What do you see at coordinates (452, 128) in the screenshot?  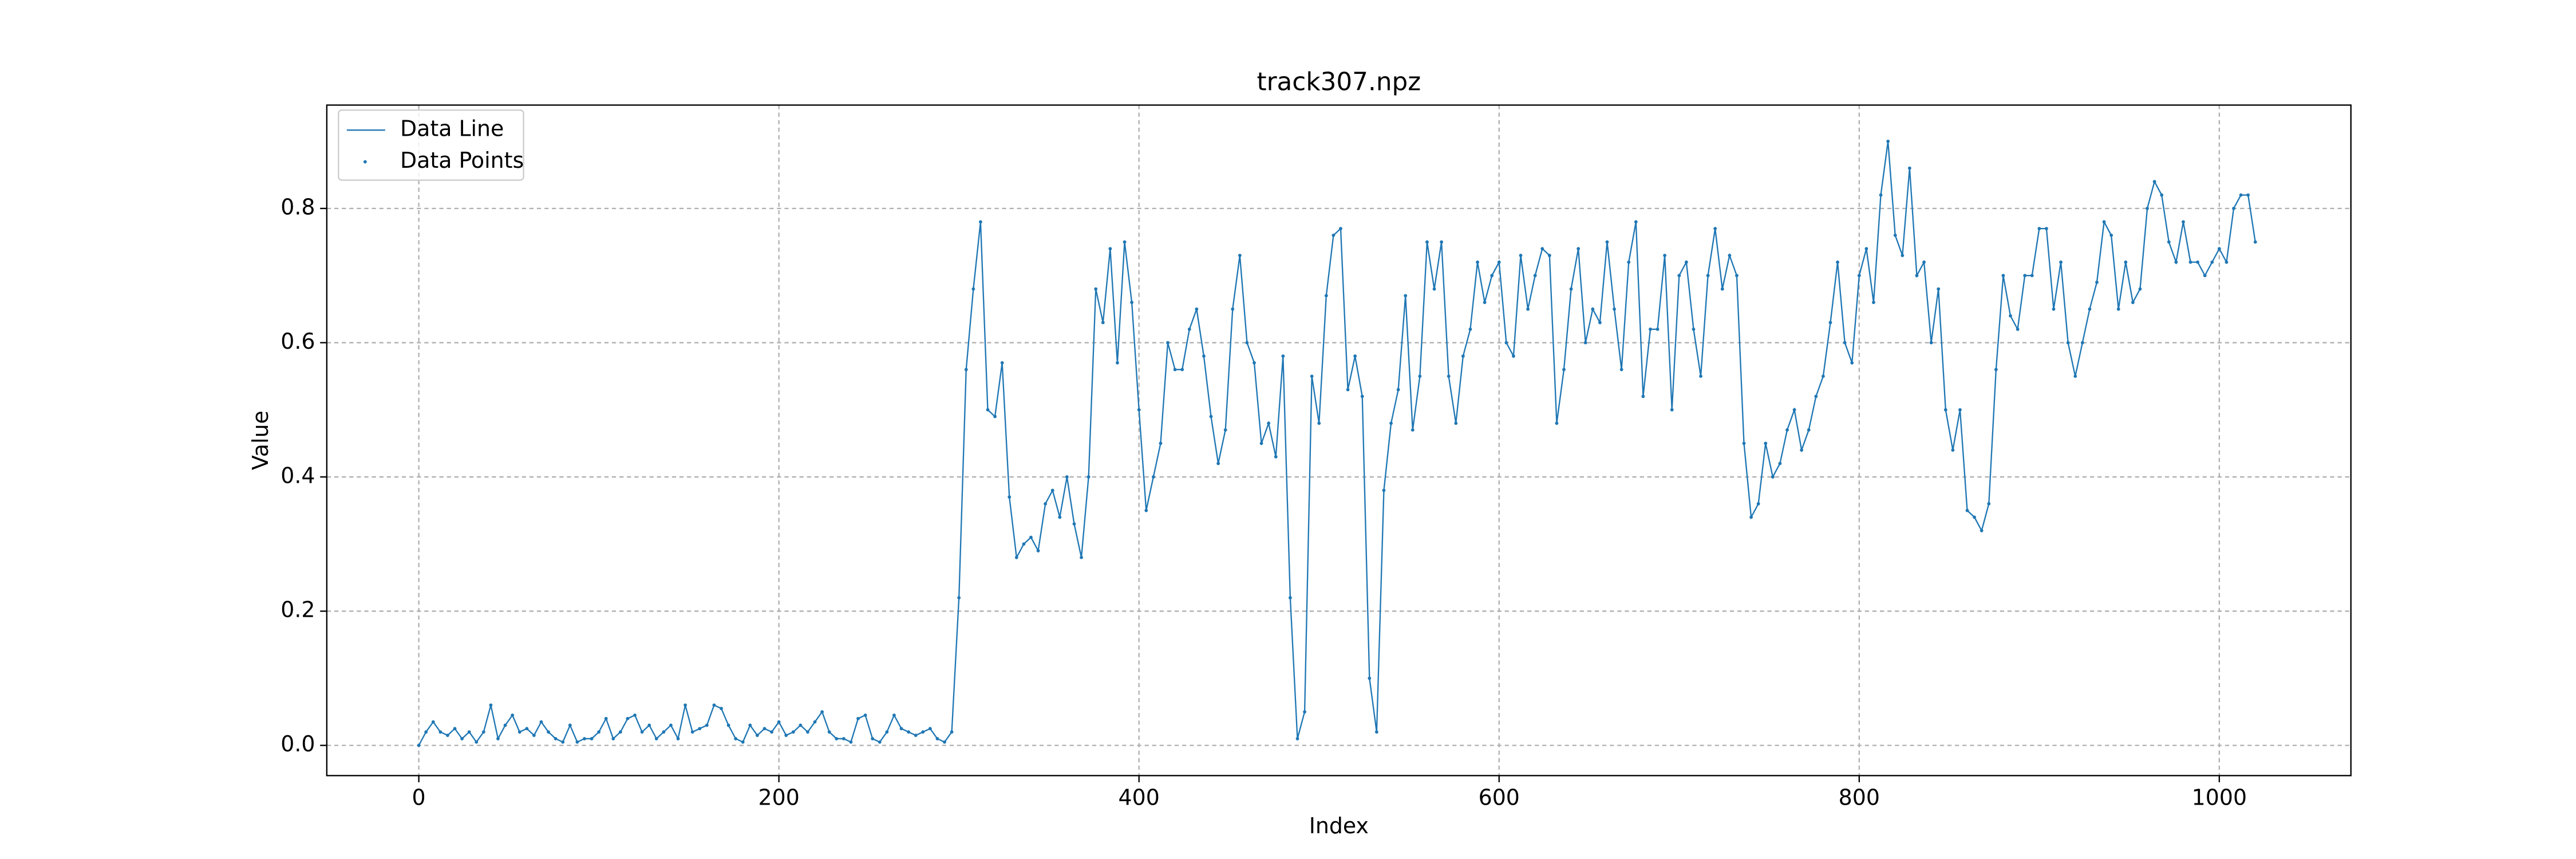 I see `legend-label: Data Line` at bounding box center [452, 128].